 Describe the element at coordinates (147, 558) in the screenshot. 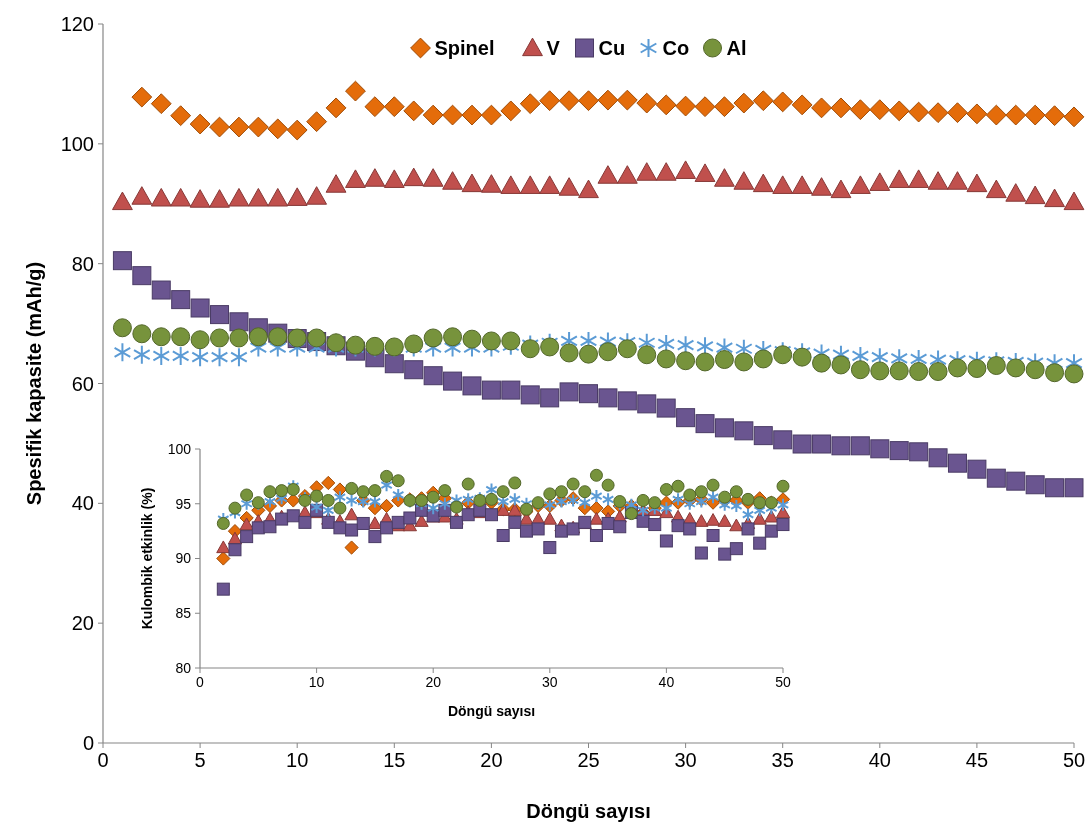

I see `y-axis-title: Kulombik etkinlik (%)` at that location.